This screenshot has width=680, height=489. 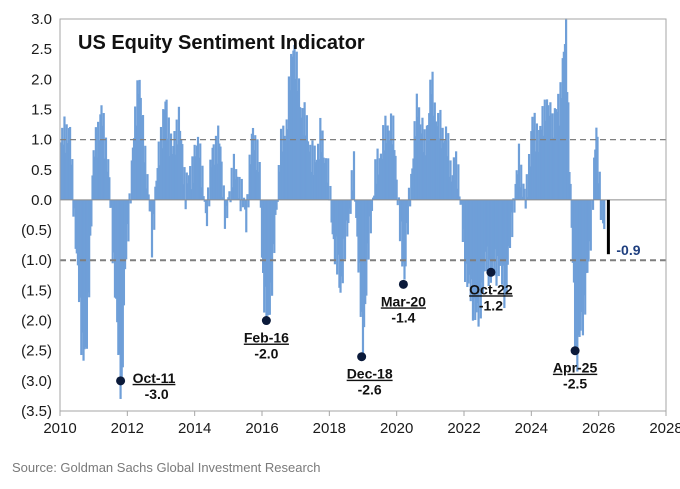 What do you see at coordinates (36, 381) in the screenshot?
I see `y-tick-label: (3.0)` at bounding box center [36, 381].